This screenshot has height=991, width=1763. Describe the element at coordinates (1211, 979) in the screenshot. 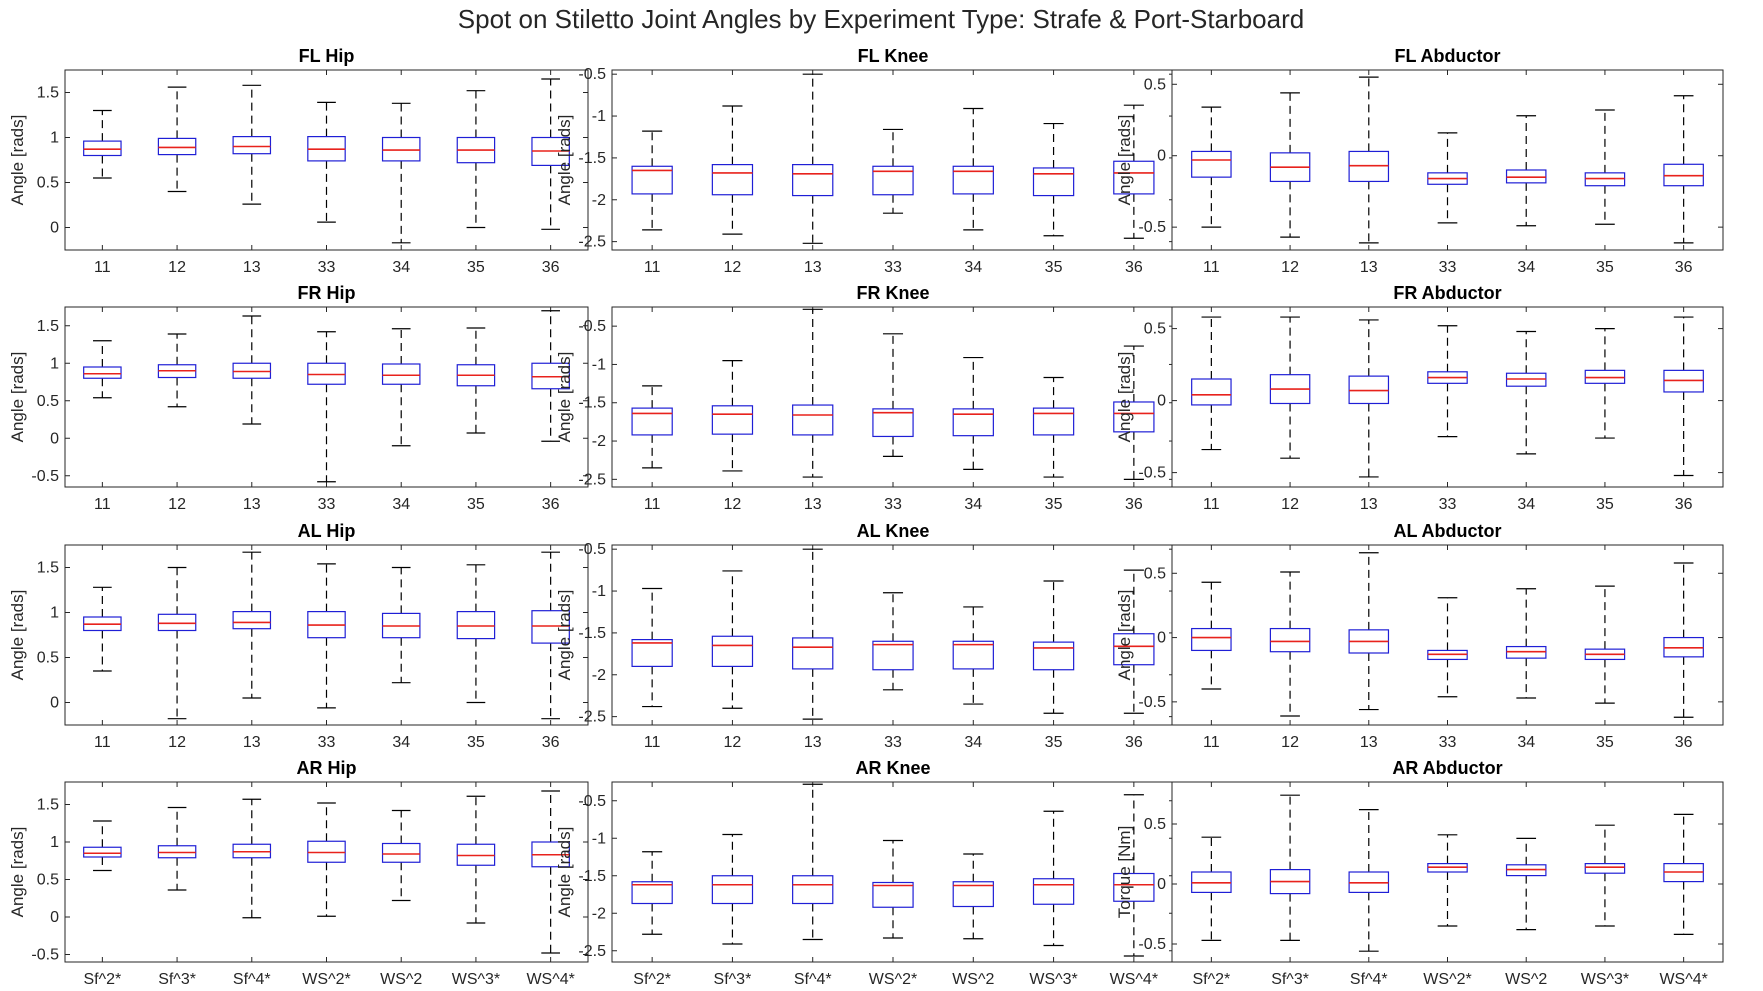

I see `x-tick-label: Sf^2*` at that location.